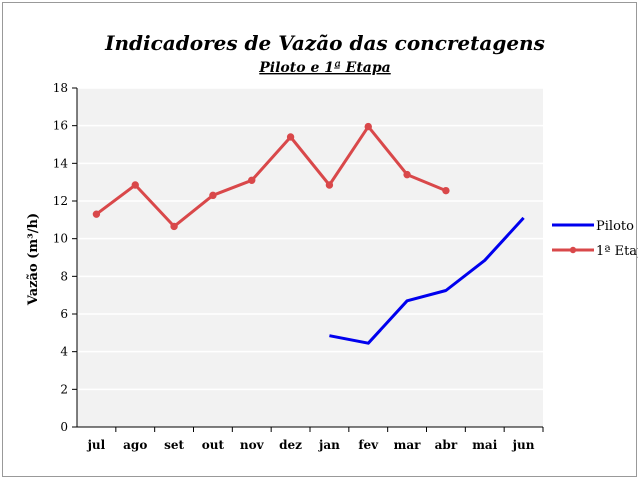 This screenshot has height=480, width=640. Describe the element at coordinates (484, 445) in the screenshot. I see `x-tick-label: mai` at that location.